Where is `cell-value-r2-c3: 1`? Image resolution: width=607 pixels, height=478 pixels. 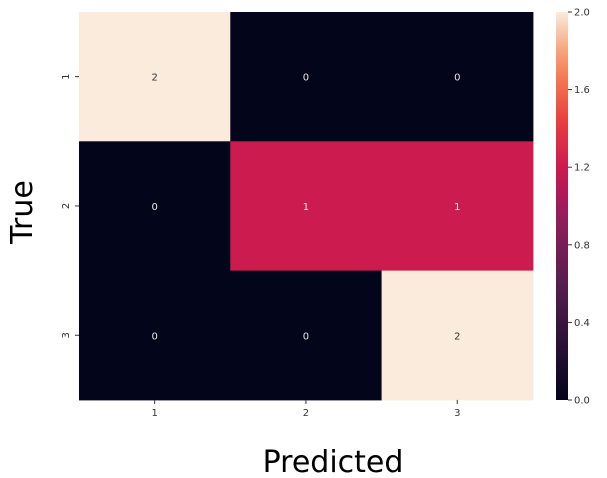 cell-value-r2-c3: 1 is located at coordinates (457, 207).